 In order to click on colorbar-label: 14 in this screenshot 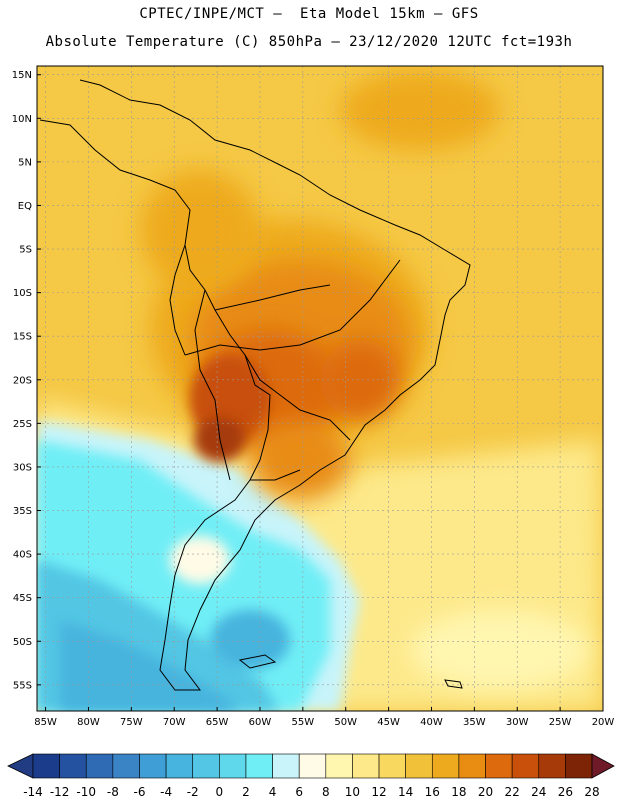, I will do `click(405, 792)`.